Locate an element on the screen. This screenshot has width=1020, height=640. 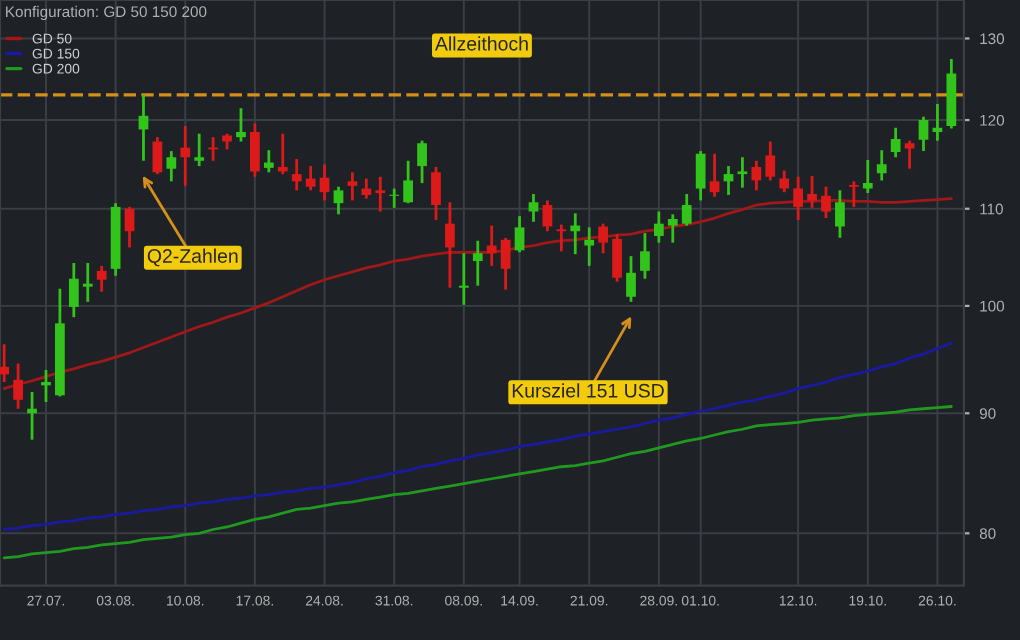
annotation: Kursziel 151 USD is located at coordinates (588, 390).